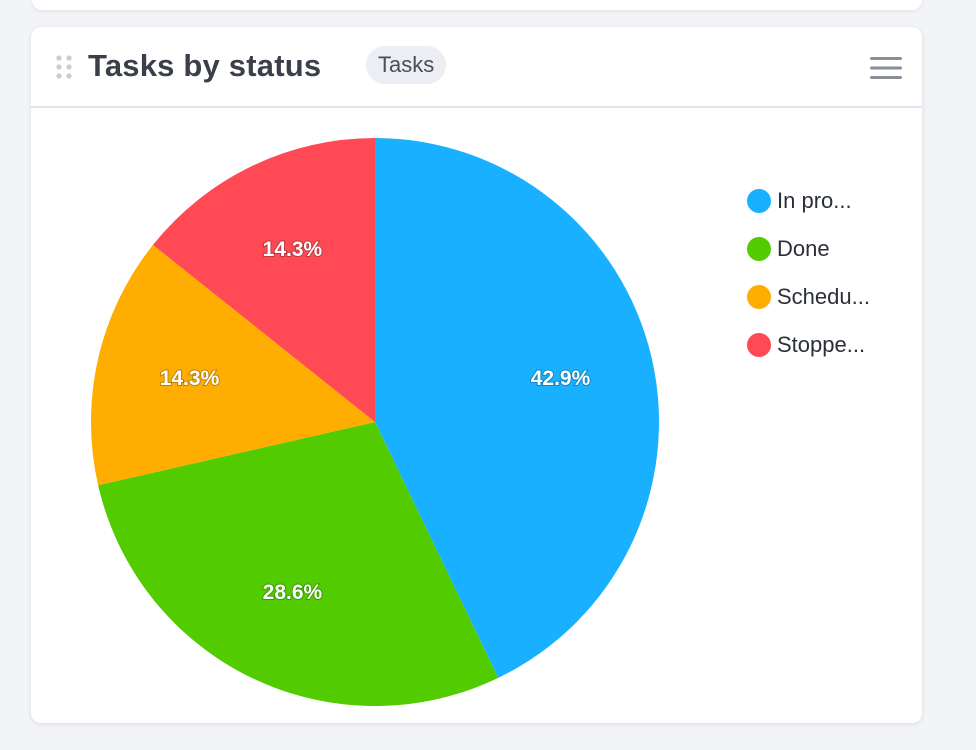  I want to click on legend-item-done: Done, so click(808, 249).